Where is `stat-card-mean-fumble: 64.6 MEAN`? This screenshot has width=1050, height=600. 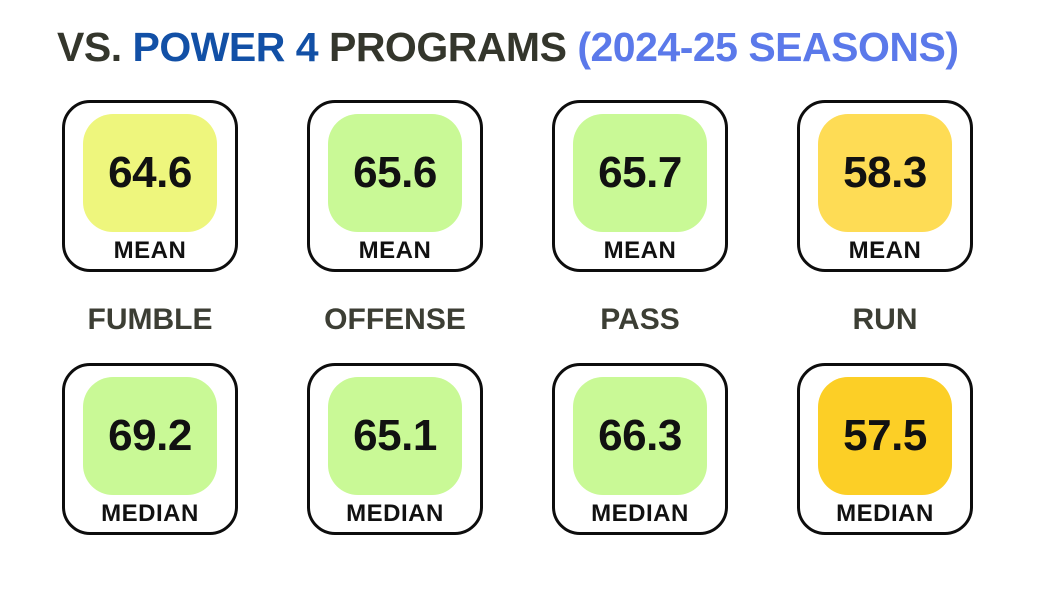 stat-card-mean-fumble: 64.6 MEAN is located at coordinates (150, 186).